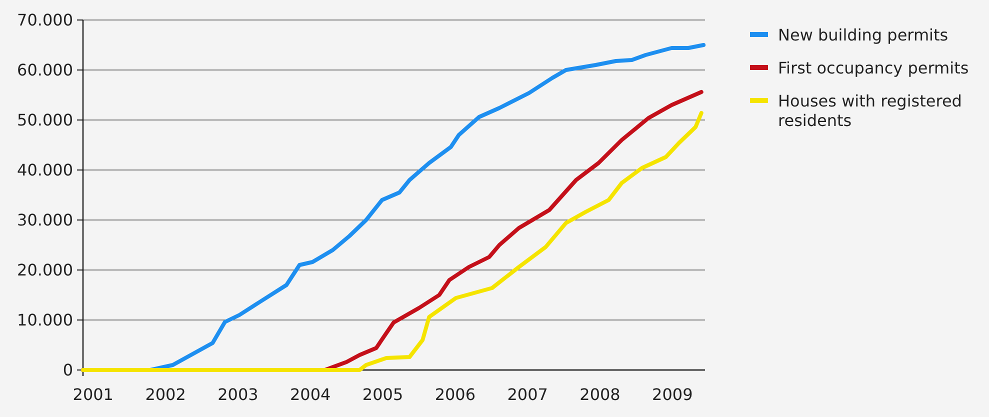 The image size is (989, 417). Describe the element at coordinates (873, 68) in the screenshot. I see `legend-label: First occupancy permits` at that location.